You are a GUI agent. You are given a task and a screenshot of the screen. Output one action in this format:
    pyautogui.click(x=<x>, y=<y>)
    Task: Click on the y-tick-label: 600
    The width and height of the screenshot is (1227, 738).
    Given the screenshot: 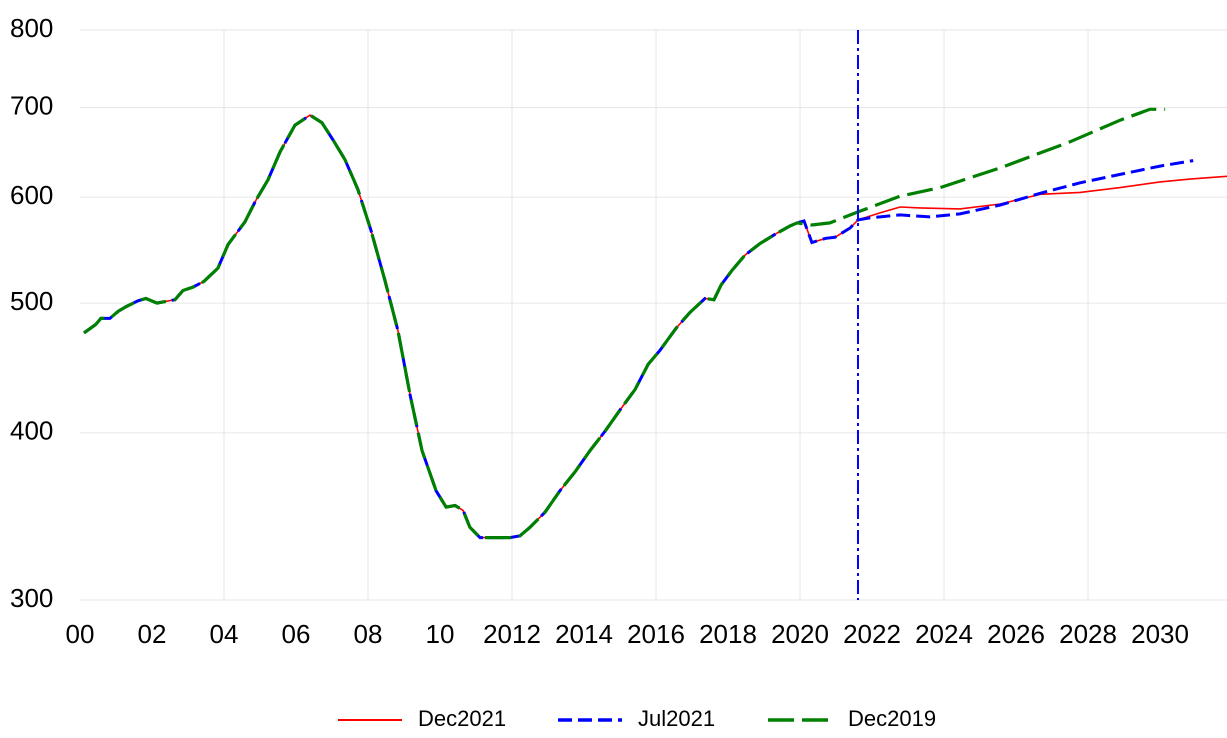 What is the action you would take?
    pyautogui.click(x=31, y=195)
    